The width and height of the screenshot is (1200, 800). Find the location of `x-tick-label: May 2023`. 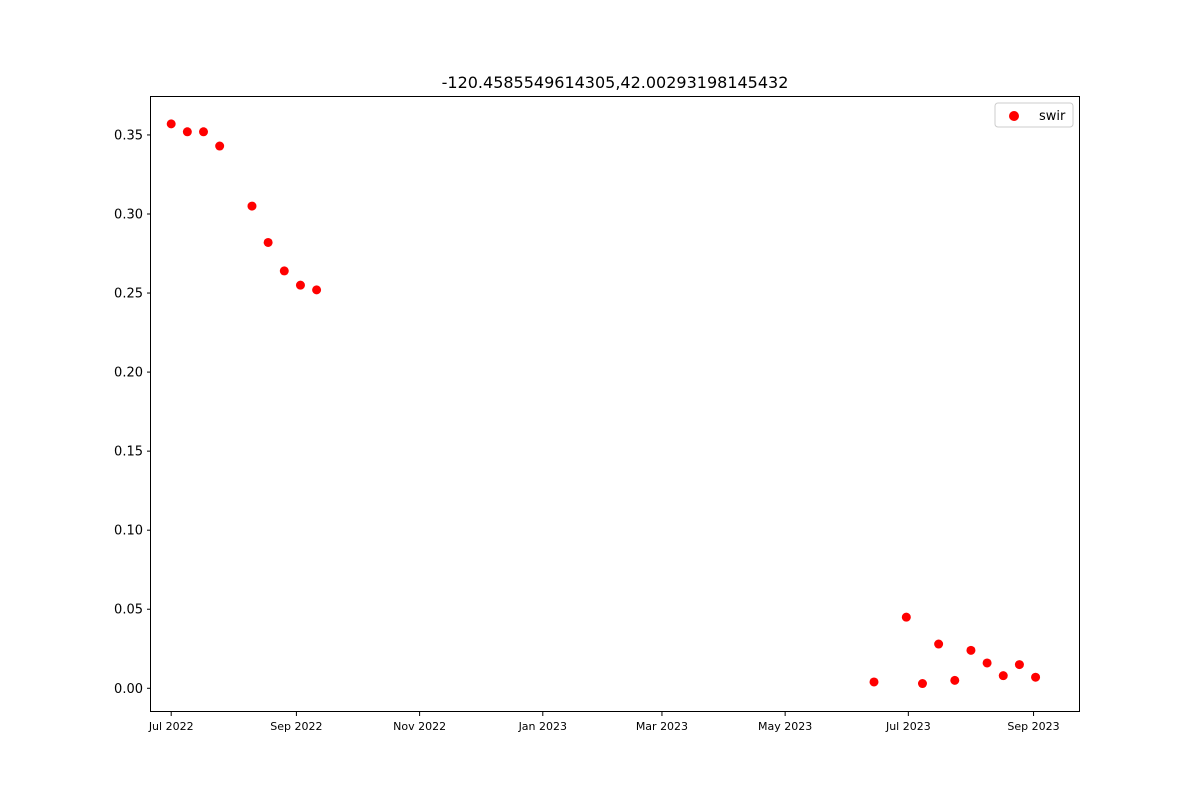

x-tick-label: May 2023 is located at coordinates (785, 726).